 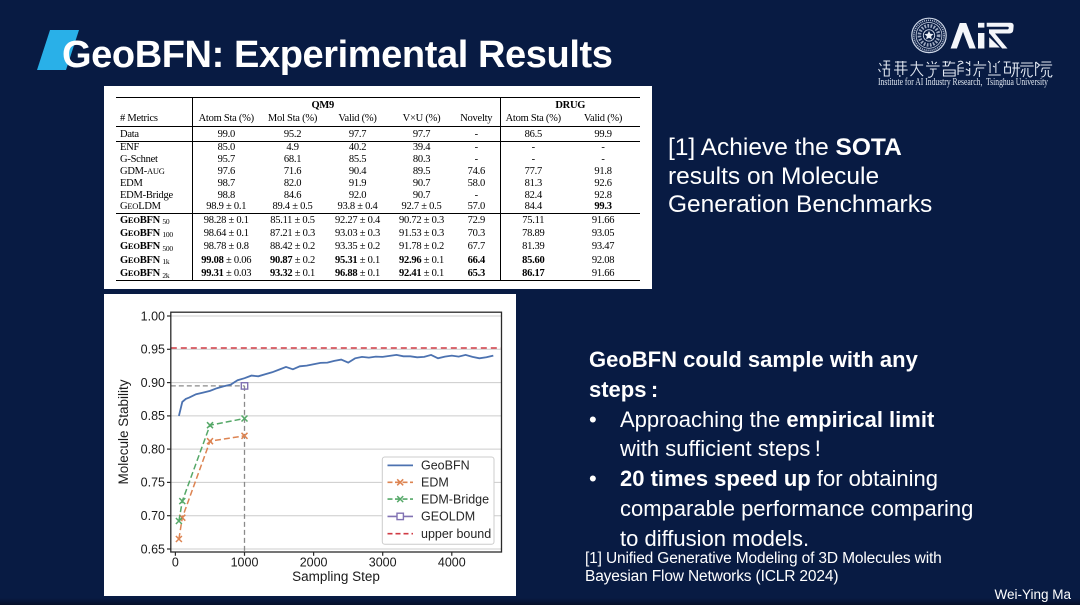 What do you see at coordinates (445, 466) in the screenshot?
I see `svg-text: GeoBFN` at bounding box center [445, 466].